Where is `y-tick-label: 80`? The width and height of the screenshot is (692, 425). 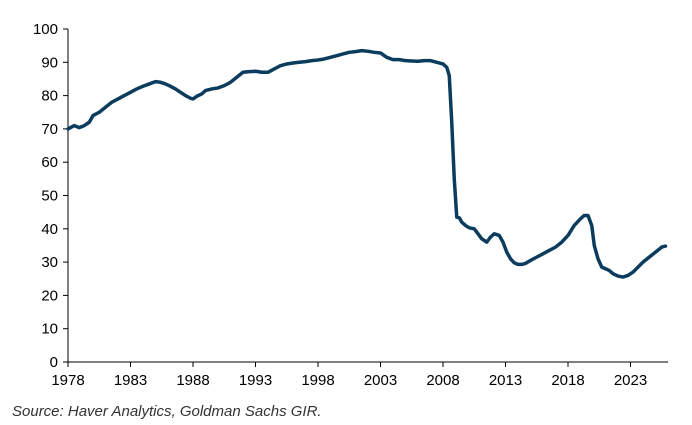 y-tick-label: 80 is located at coordinates (49, 96).